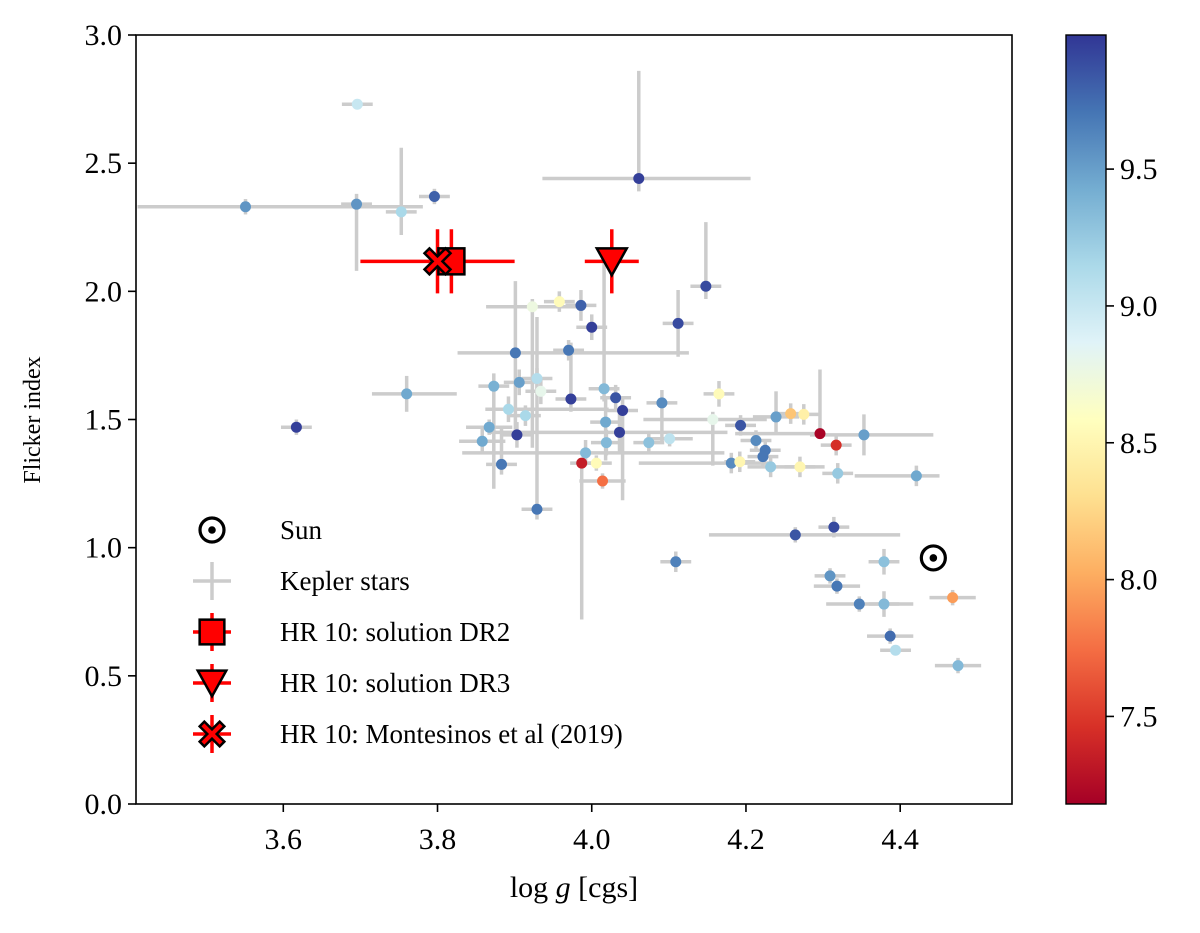  I want to click on y-tick-label: 2.5, so click(104, 163).